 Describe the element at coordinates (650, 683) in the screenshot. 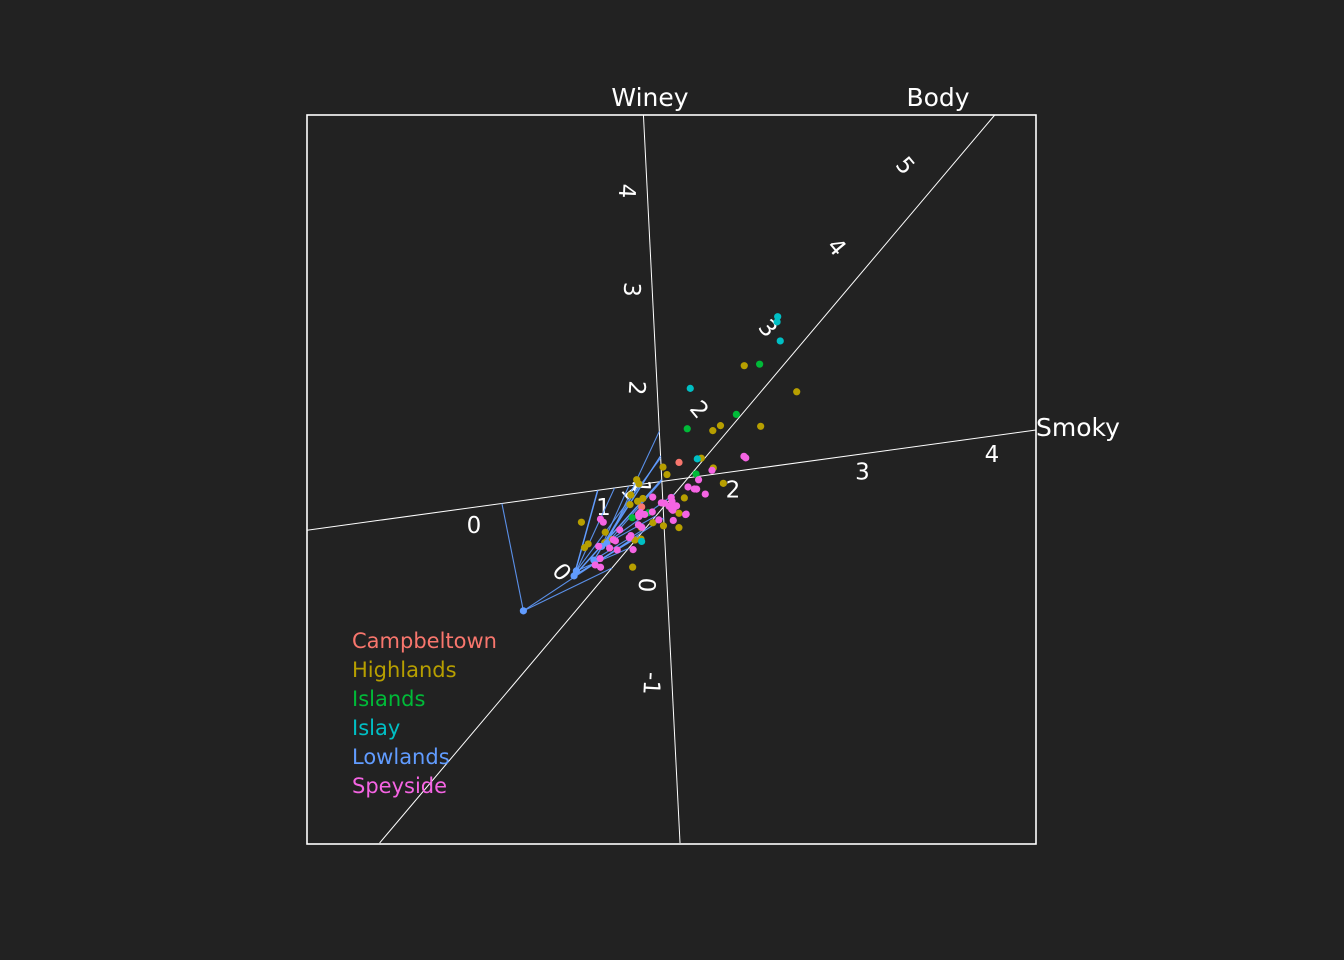

I see `tick-label-winey: -1` at that location.